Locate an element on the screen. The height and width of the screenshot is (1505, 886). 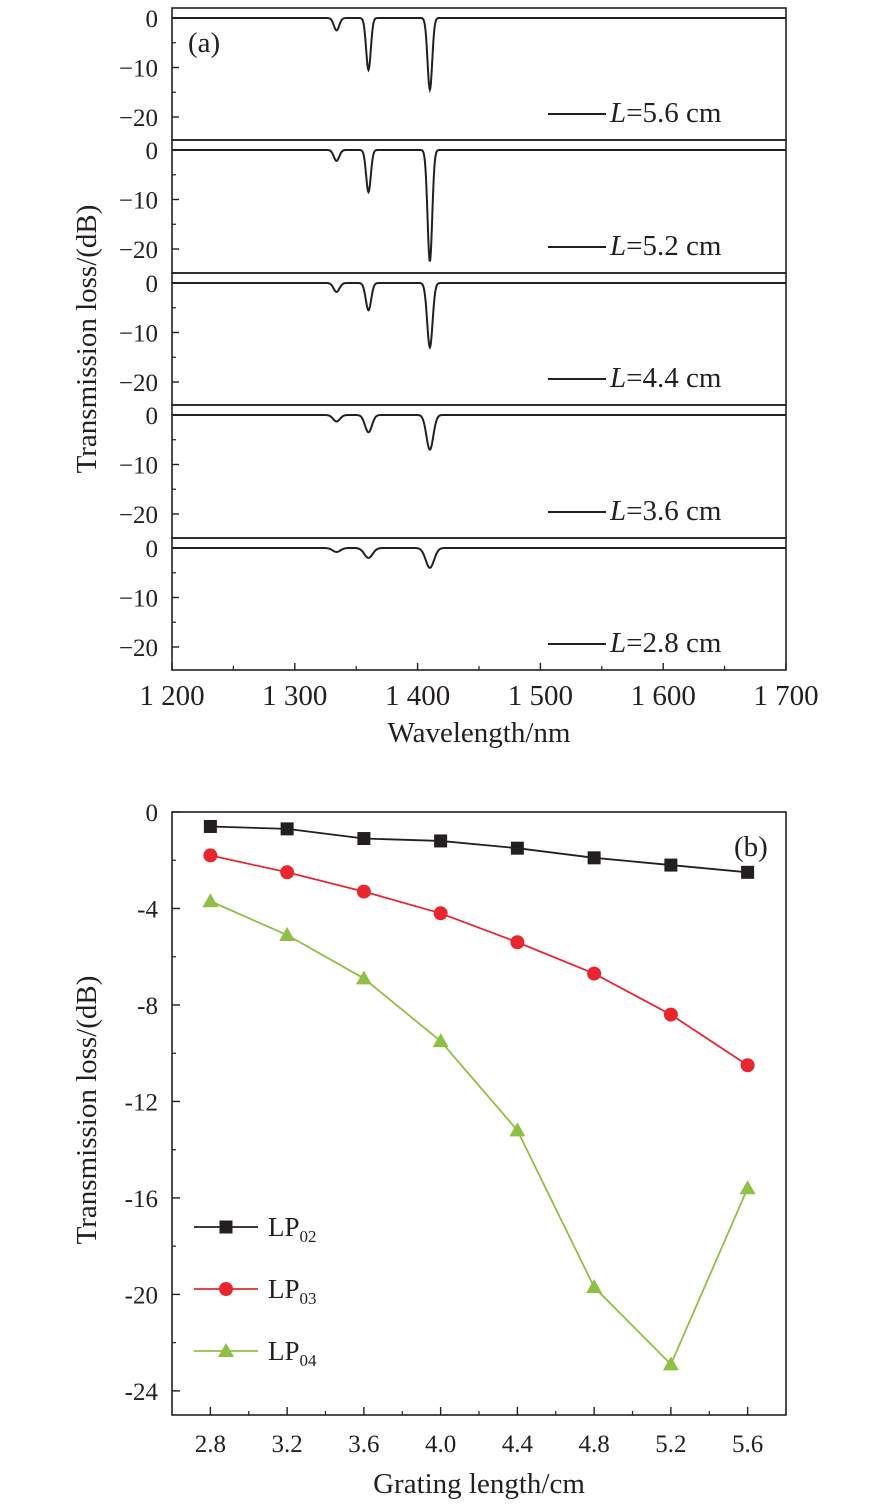
legend-label: LP02 is located at coordinates (292, 1229).